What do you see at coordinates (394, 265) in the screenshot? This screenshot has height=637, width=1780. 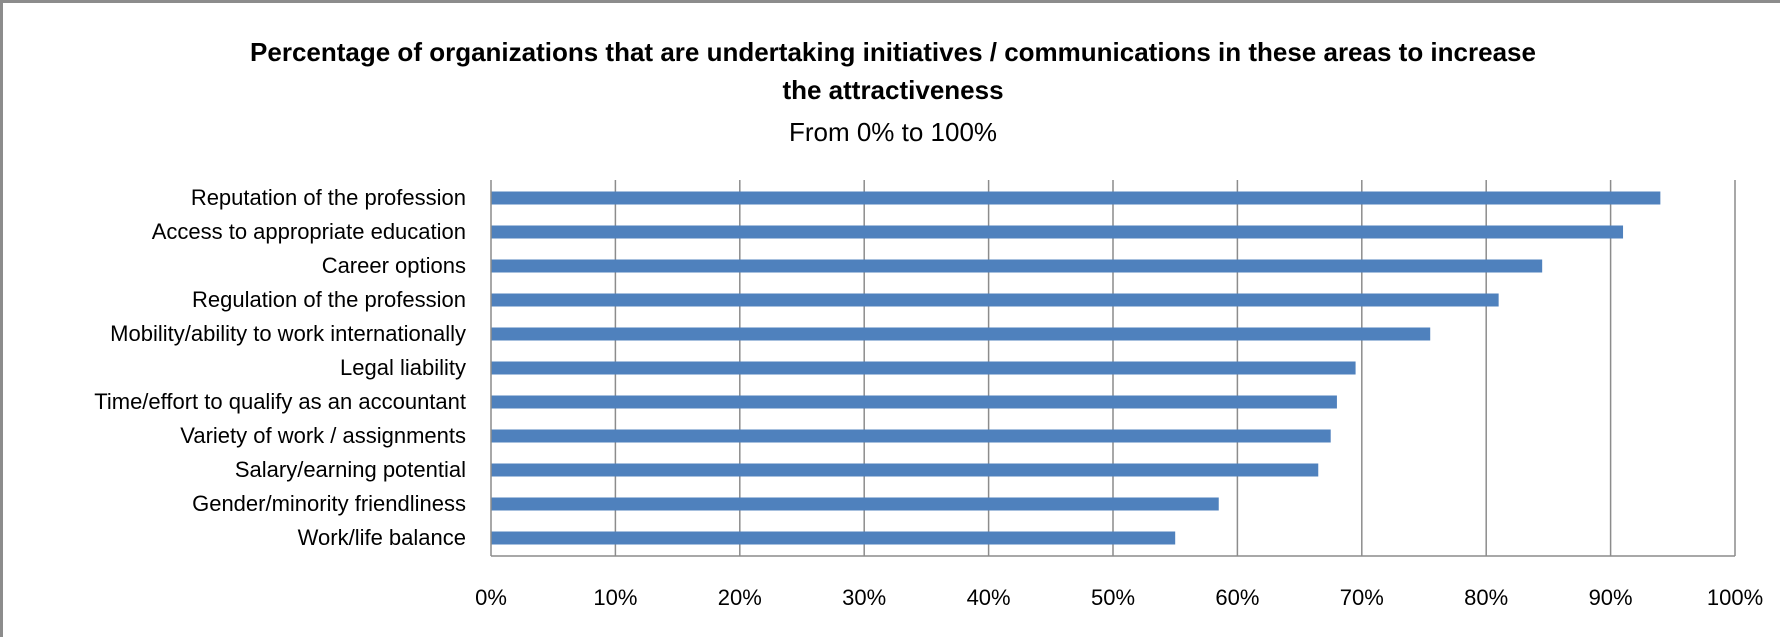 I see `category-label: Career options` at bounding box center [394, 265].